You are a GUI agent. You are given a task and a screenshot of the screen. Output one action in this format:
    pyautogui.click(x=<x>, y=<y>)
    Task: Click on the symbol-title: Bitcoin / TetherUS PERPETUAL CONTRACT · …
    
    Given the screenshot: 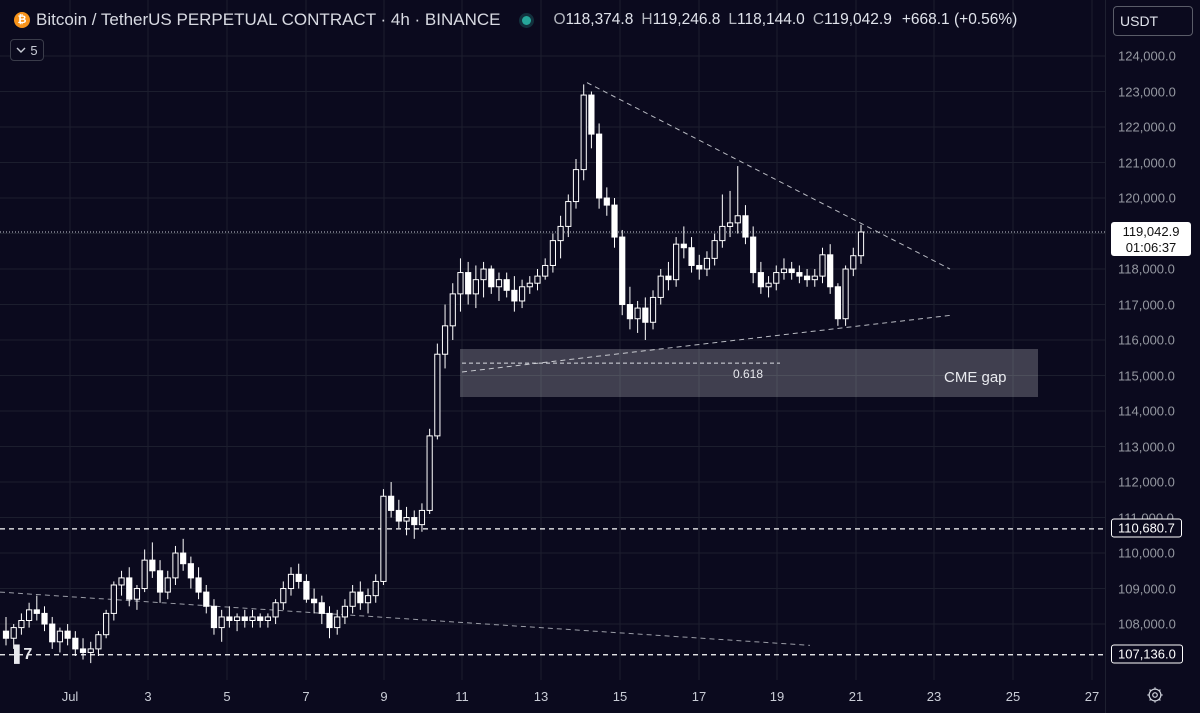 What is the action you would take?
    pyautogui.click(x=268, y=19)
    